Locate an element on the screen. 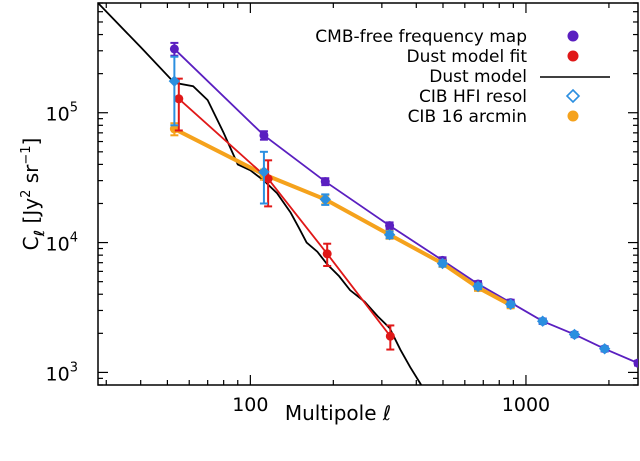 This screenshot has width=640, height=461. legend-label-dust-model: Dust model is located at coordinates (478, 77).